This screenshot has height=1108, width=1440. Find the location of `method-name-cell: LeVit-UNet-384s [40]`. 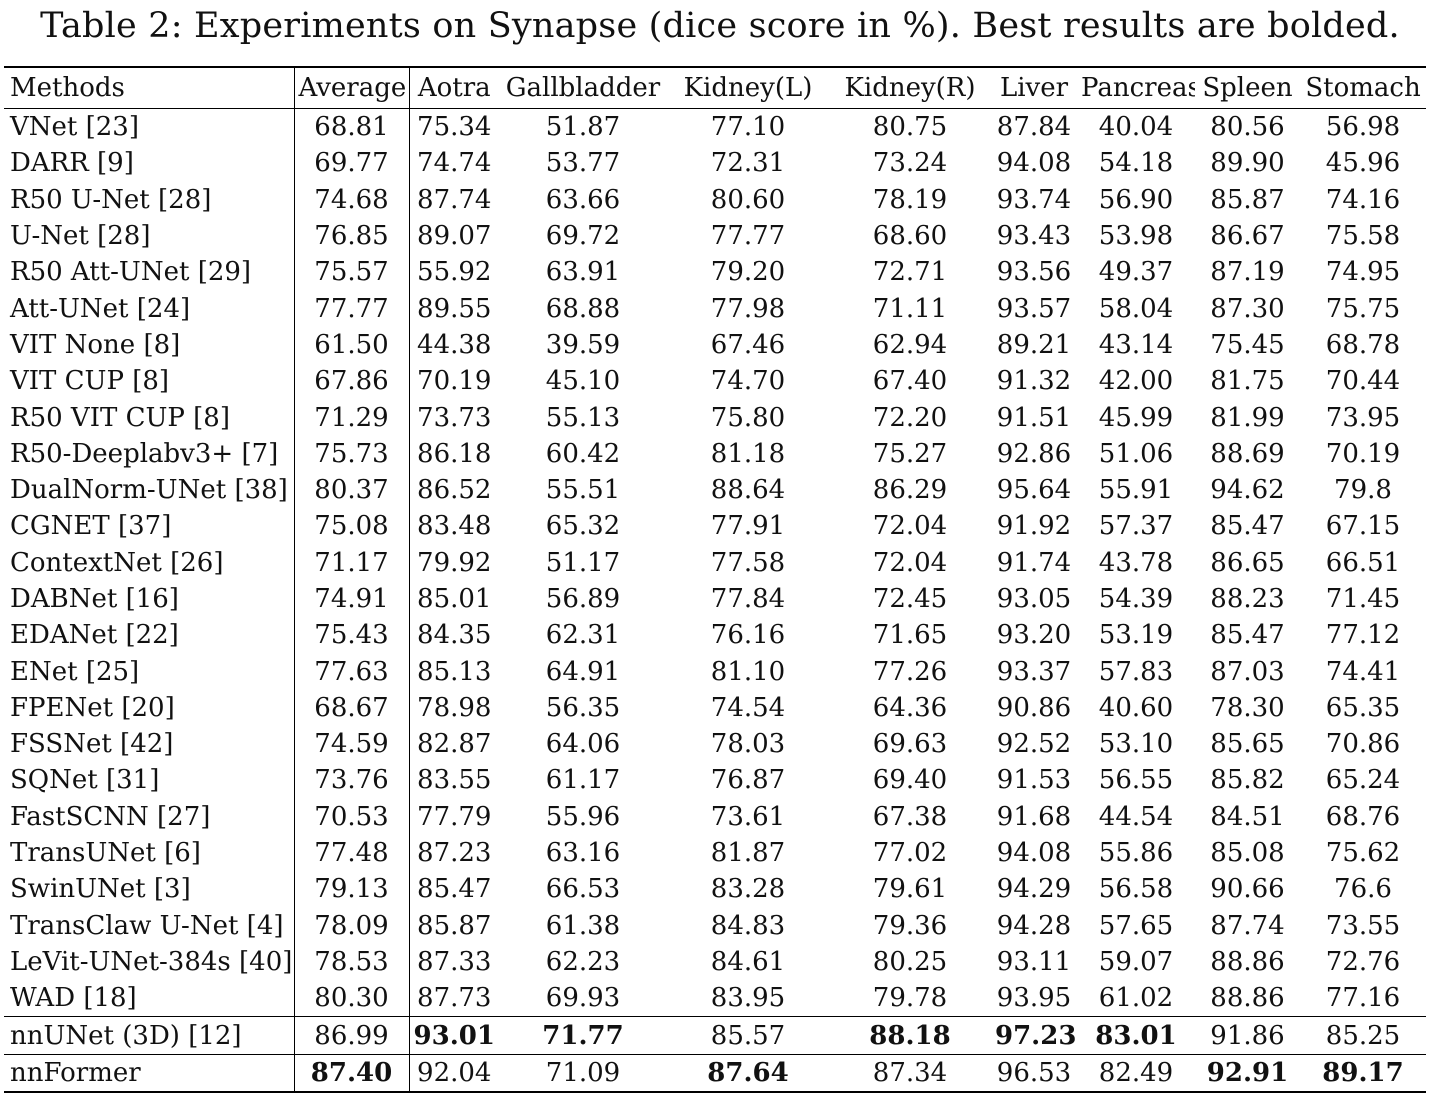

method-name-cell: LeVit-UNet-384s [40] is located at coordinates (151, 961).